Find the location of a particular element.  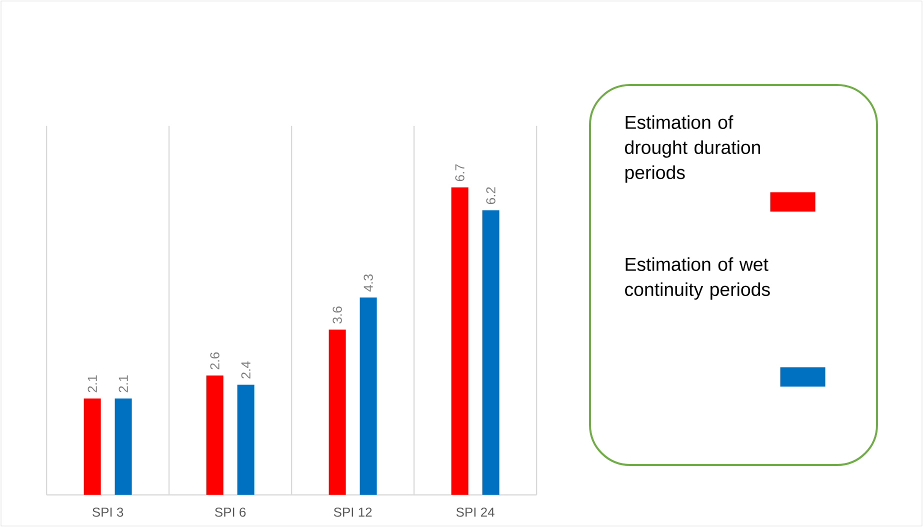

data-label: 6.2 is located at coordinates (491, 195).